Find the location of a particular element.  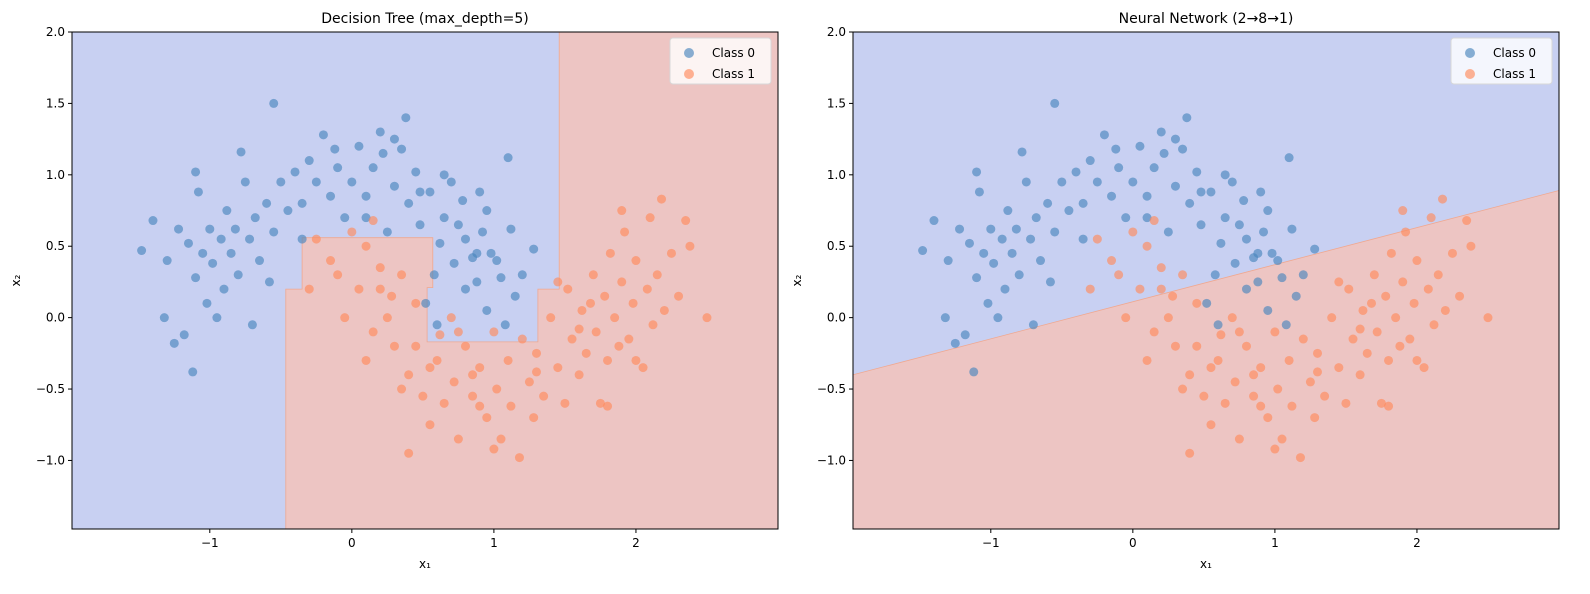

legend-box is located at coordinates (1501, 61).